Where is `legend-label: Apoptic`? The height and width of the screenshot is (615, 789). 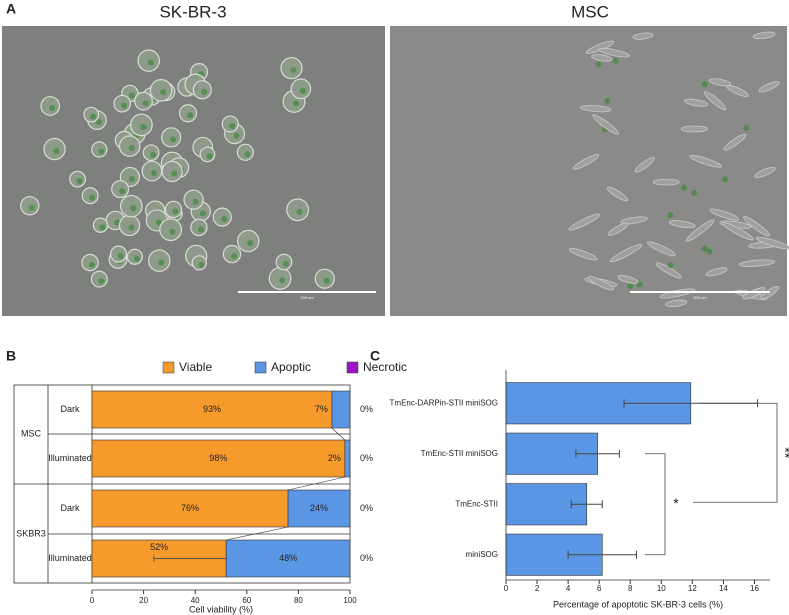 legend-label: Apoptic is located at coordinates (291, 367).